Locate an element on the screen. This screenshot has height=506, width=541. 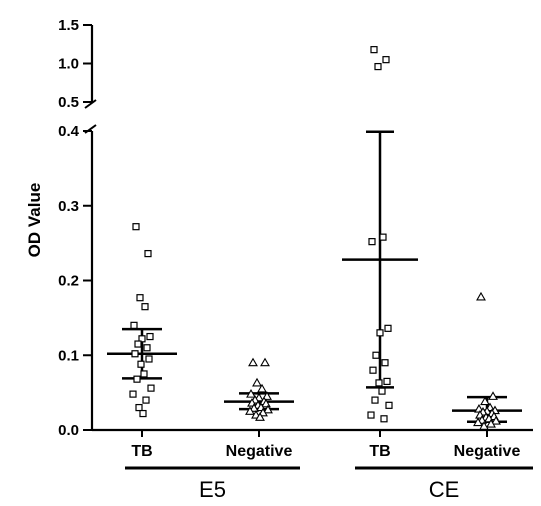
y-tick-label: 1.5 is located at coordinates (68, 25).